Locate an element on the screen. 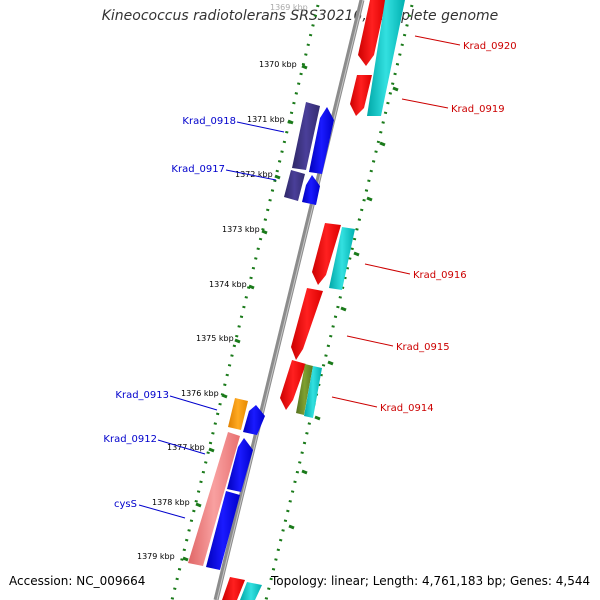  right-major-ticks is located at coordinates (343, 308).